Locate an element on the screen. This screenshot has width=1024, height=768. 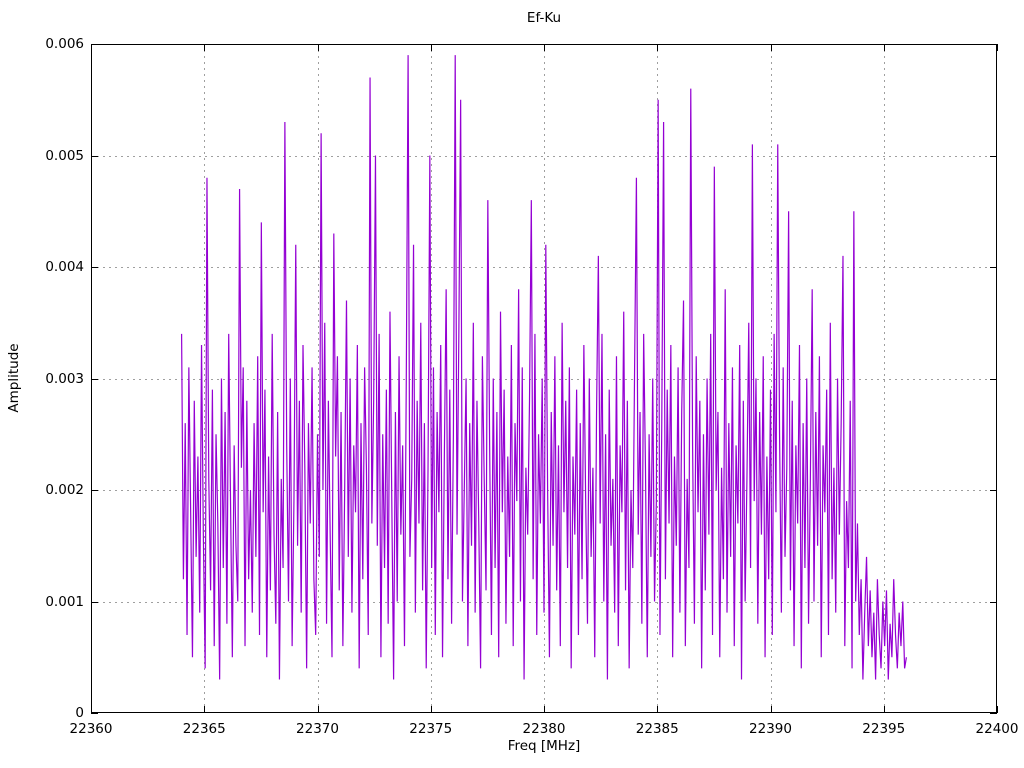
y-tick-label: 0.006 is located at coordinates (64, 44).